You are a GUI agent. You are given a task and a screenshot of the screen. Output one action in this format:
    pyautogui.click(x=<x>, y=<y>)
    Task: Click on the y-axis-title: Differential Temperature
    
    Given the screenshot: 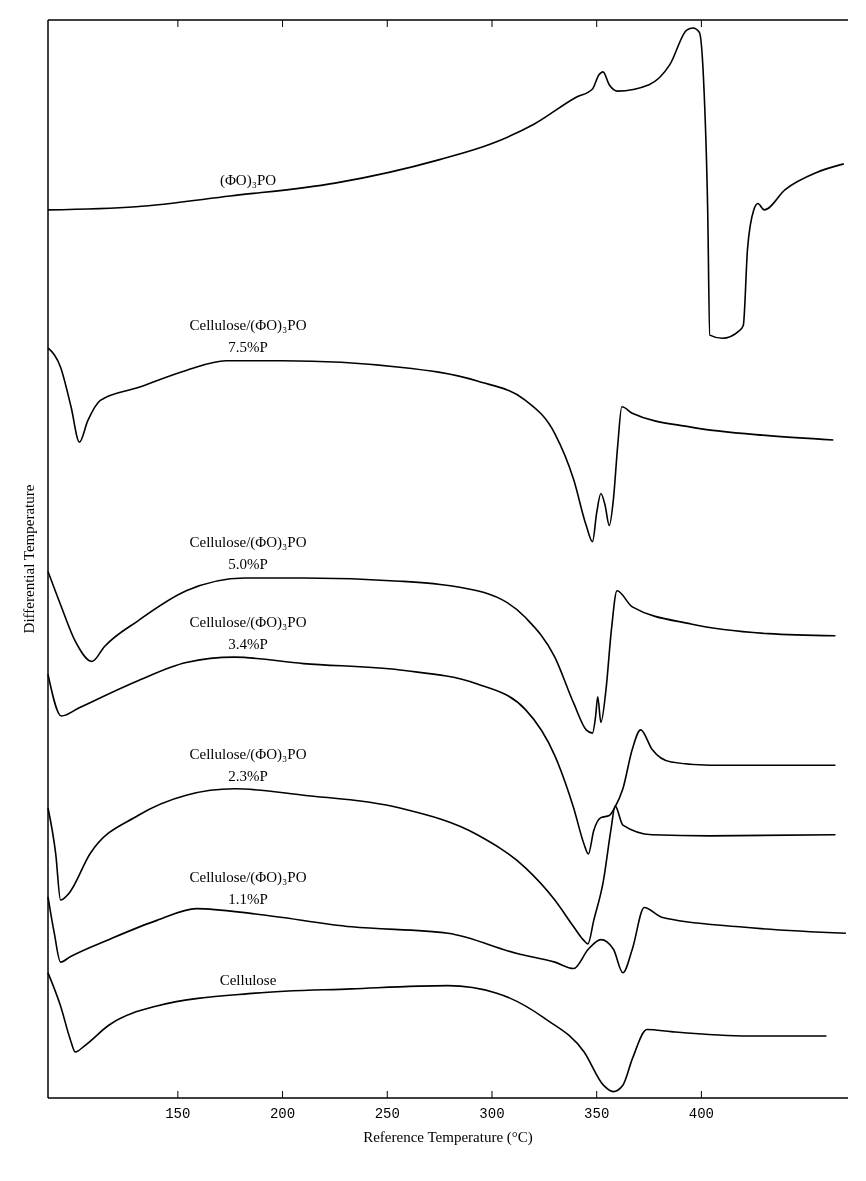 What is the action you would take?
    pyautogui.click(x=29, y=559)
    